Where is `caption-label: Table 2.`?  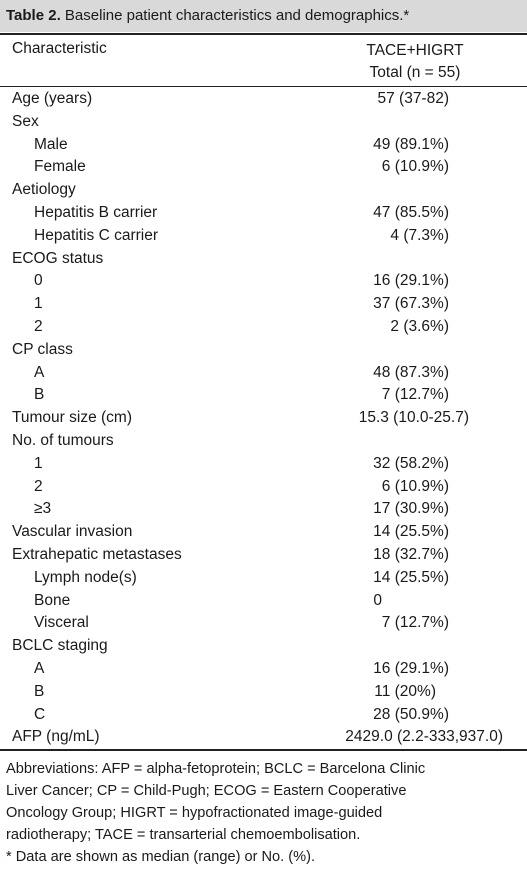
caption-label: Table 2. is located at coordinates (33, 15).